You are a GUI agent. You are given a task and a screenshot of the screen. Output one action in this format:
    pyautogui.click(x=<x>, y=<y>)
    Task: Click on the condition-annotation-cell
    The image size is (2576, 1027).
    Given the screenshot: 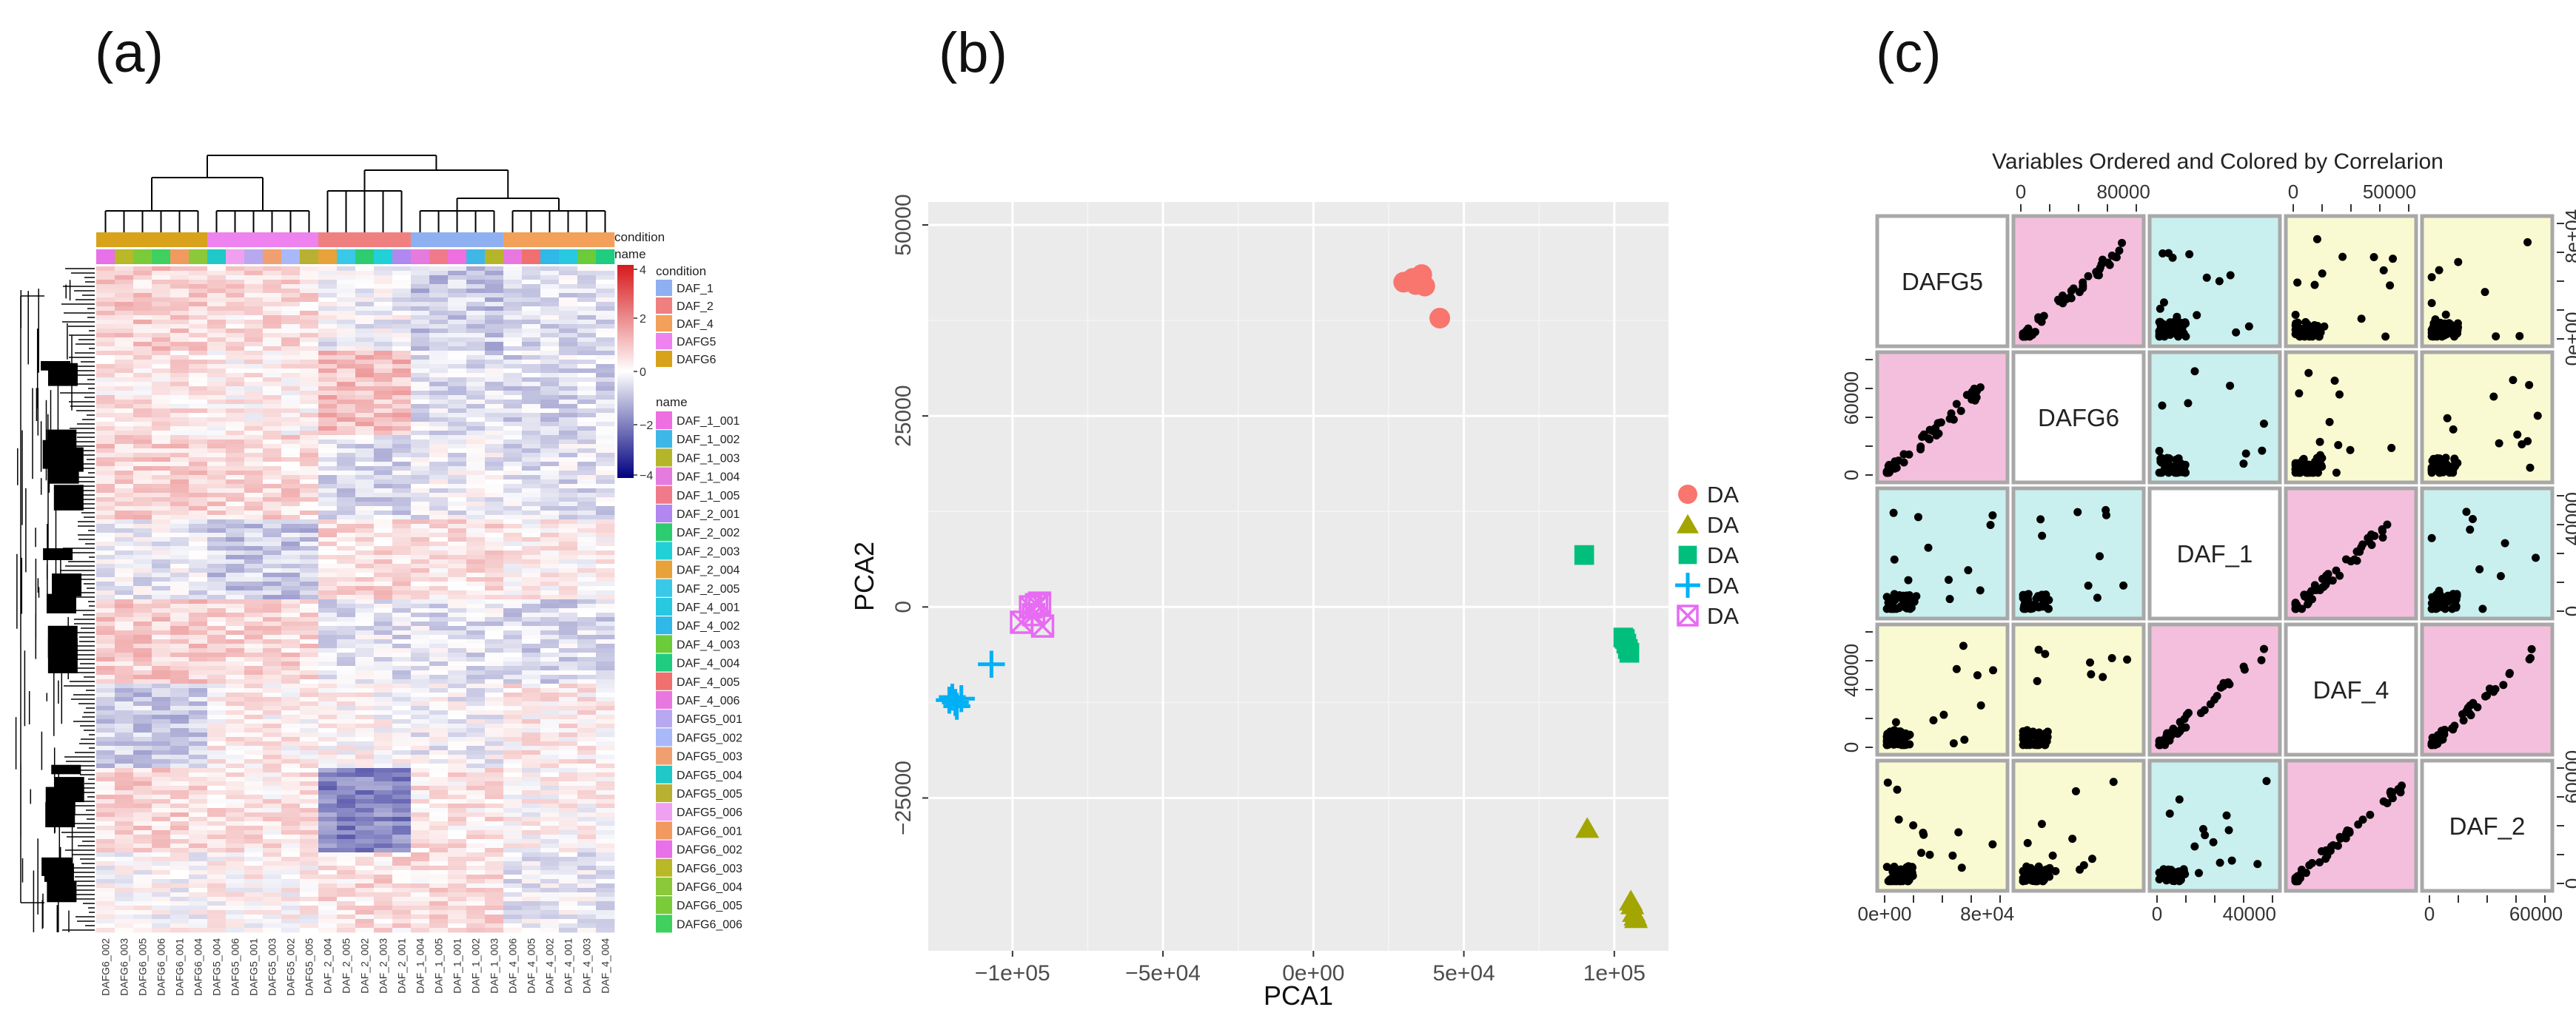 What is the action you would take?
    pyautogui.click(x=457, y=239)
    